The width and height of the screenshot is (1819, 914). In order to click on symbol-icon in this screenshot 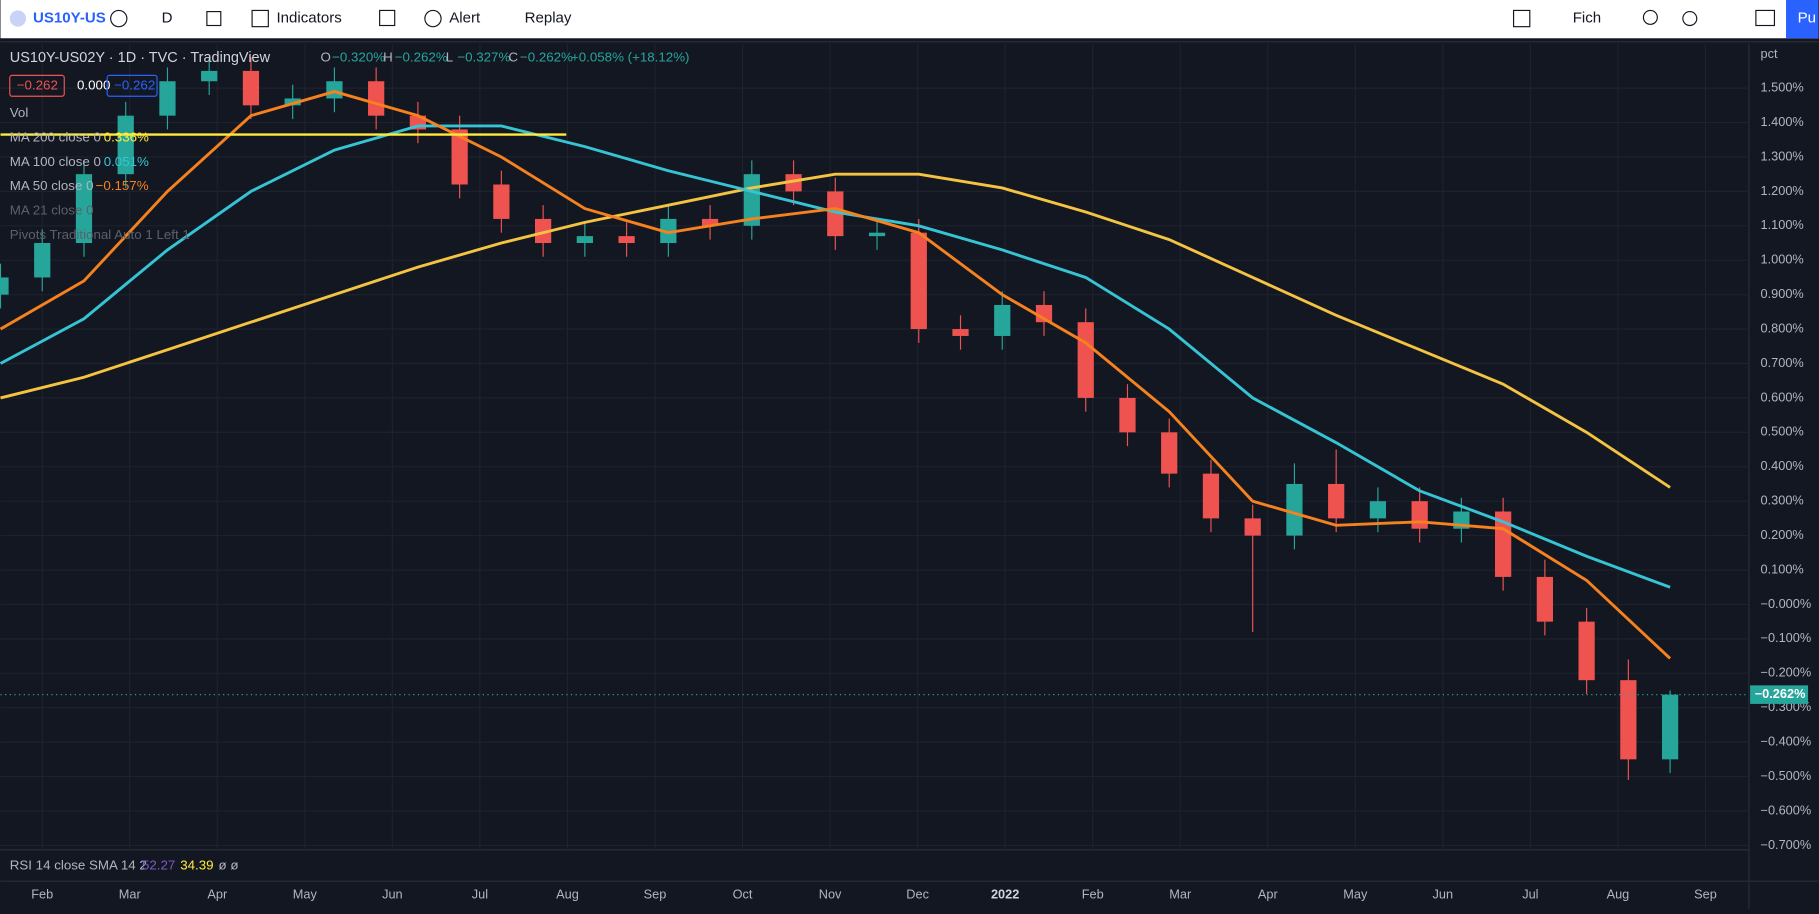, I will do `click(18, 18)`.